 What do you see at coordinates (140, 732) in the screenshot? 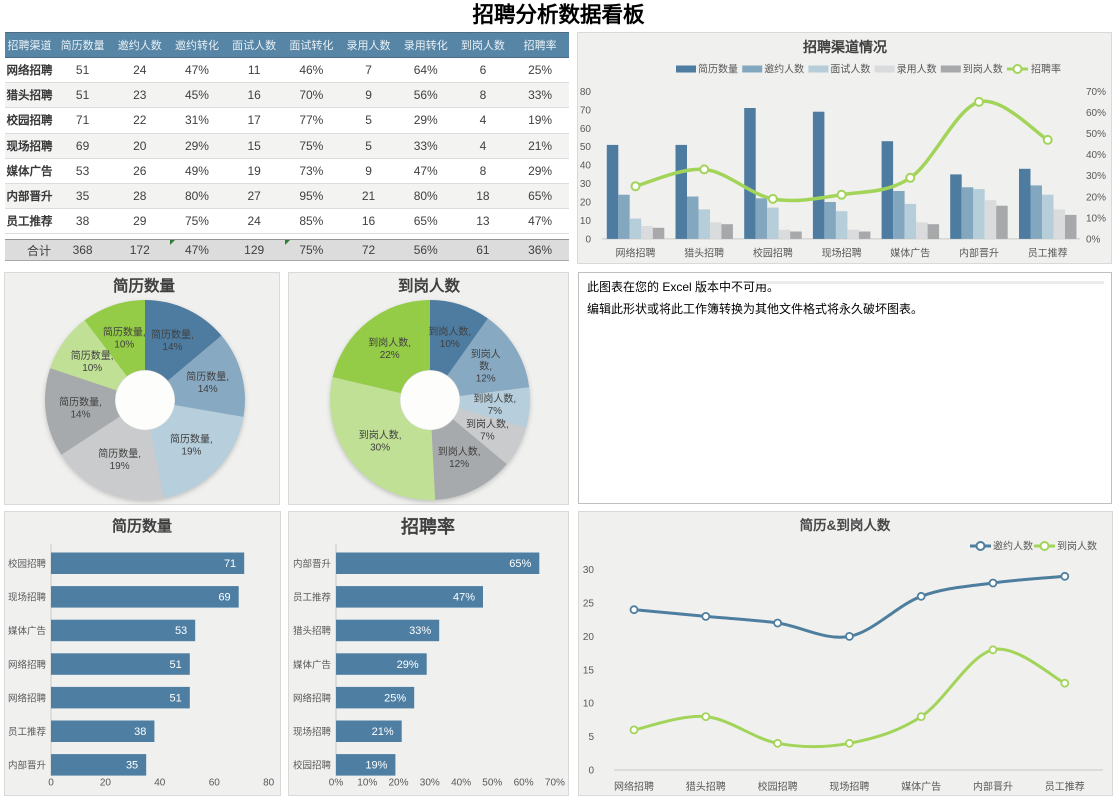
I see `svg-text: 38` at bounding box center [140, 732].